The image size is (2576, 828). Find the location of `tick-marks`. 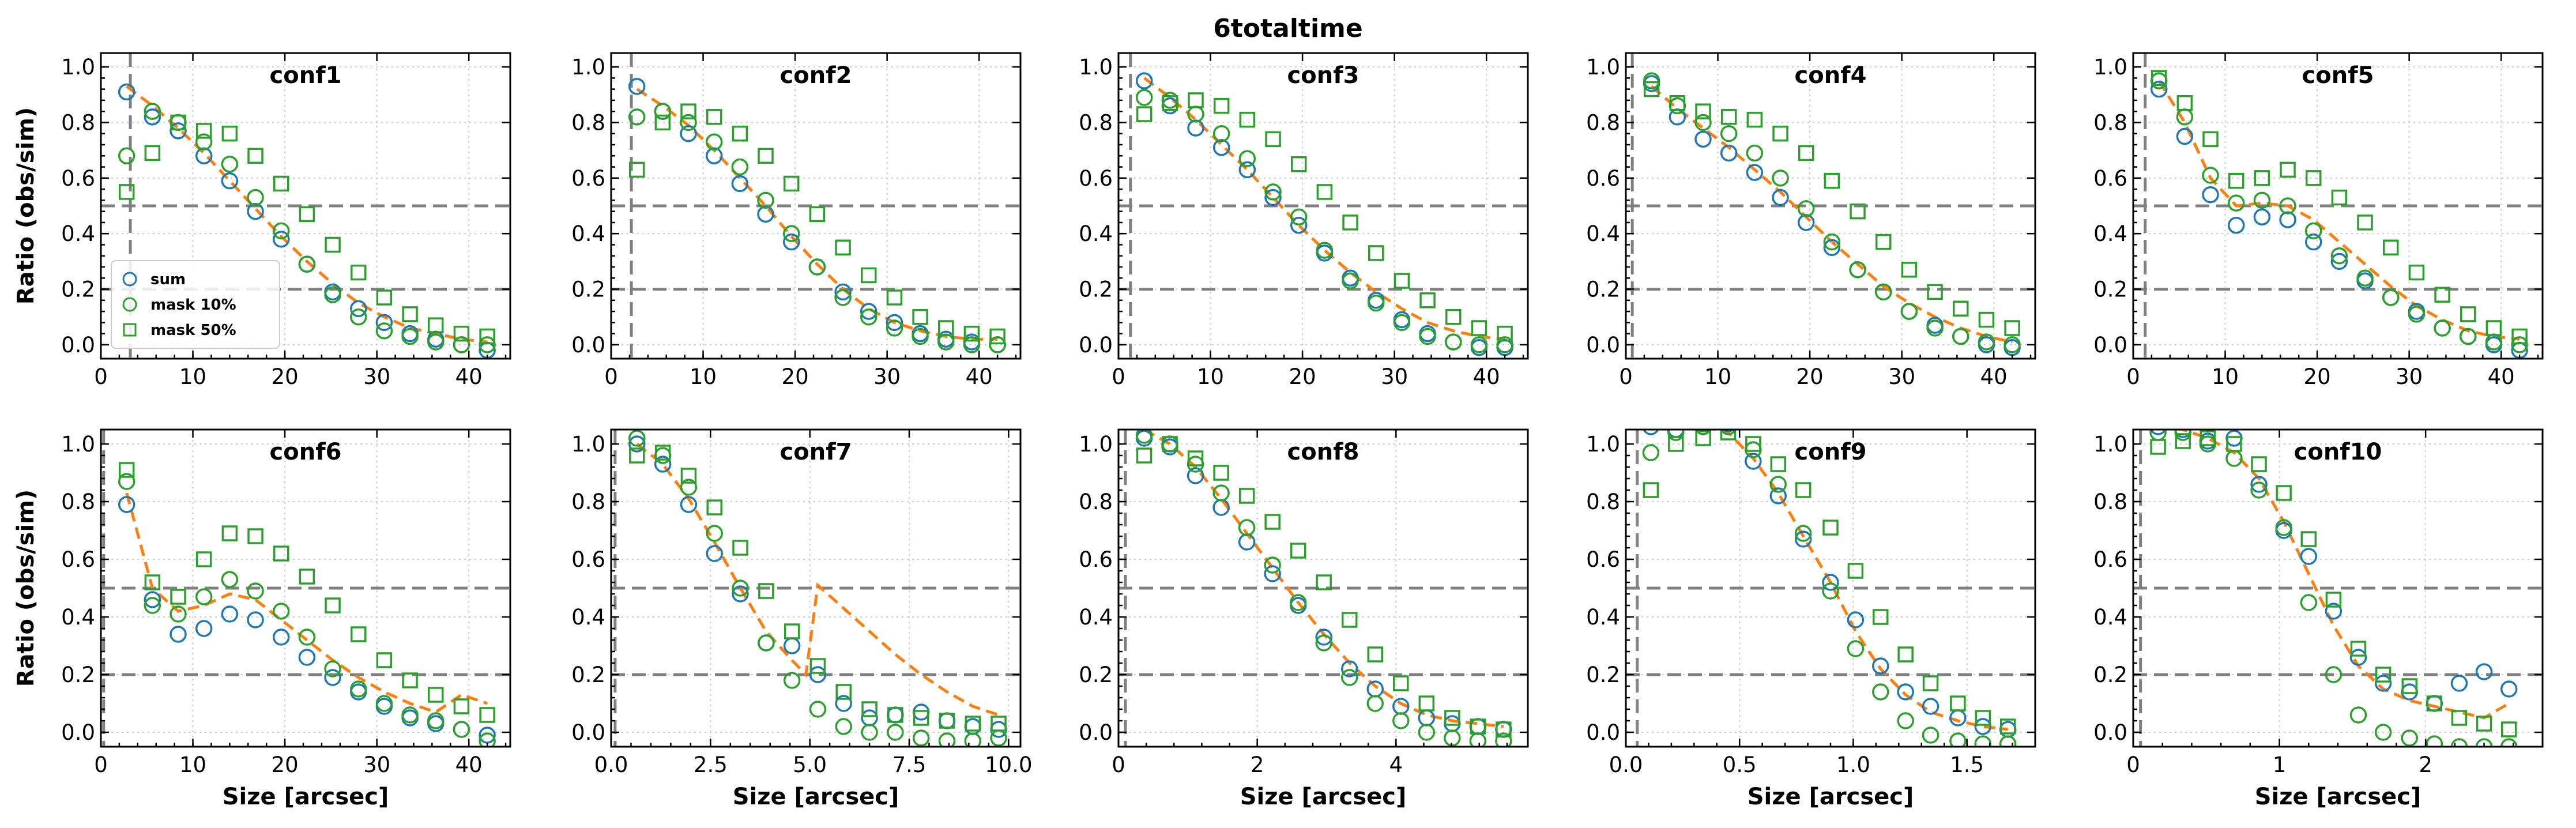

tick-marks is located at coordinates (1830, 206).